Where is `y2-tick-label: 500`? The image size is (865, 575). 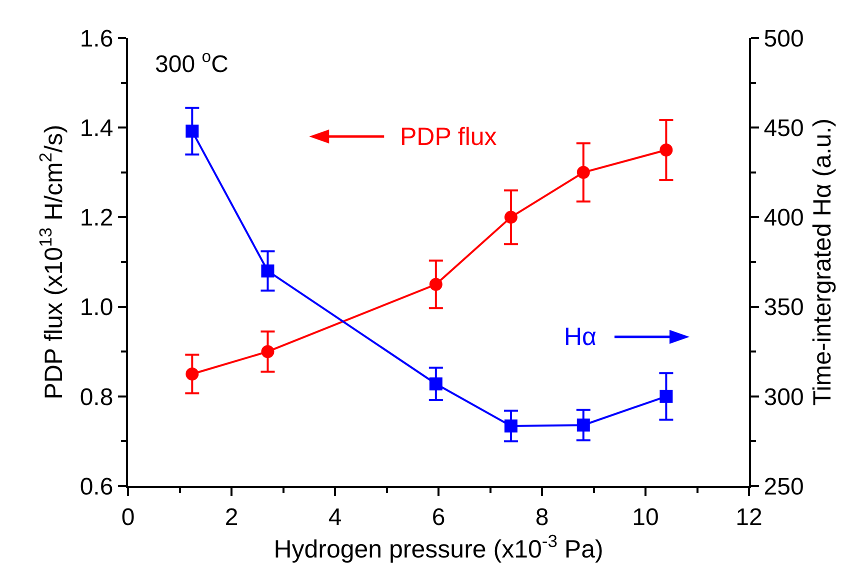
y2-tick-label: 500 is located at coordinates (784, 38).